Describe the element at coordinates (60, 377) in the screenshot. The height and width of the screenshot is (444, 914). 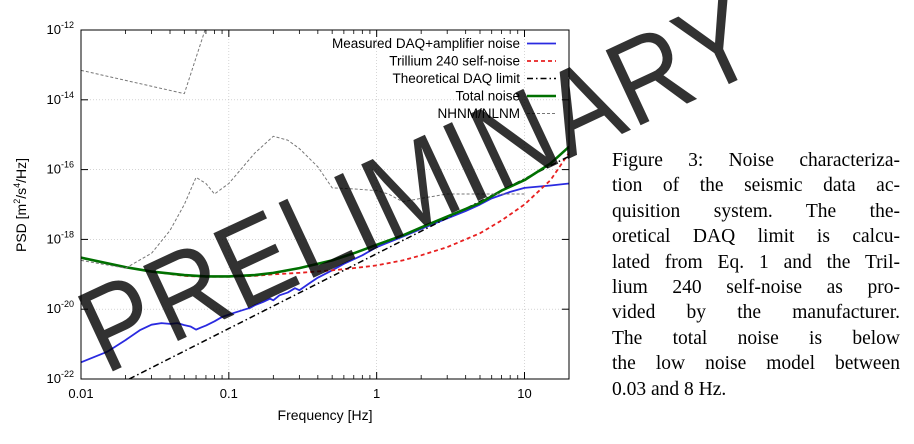
I see `y-tick-label: 10-22` at that location.